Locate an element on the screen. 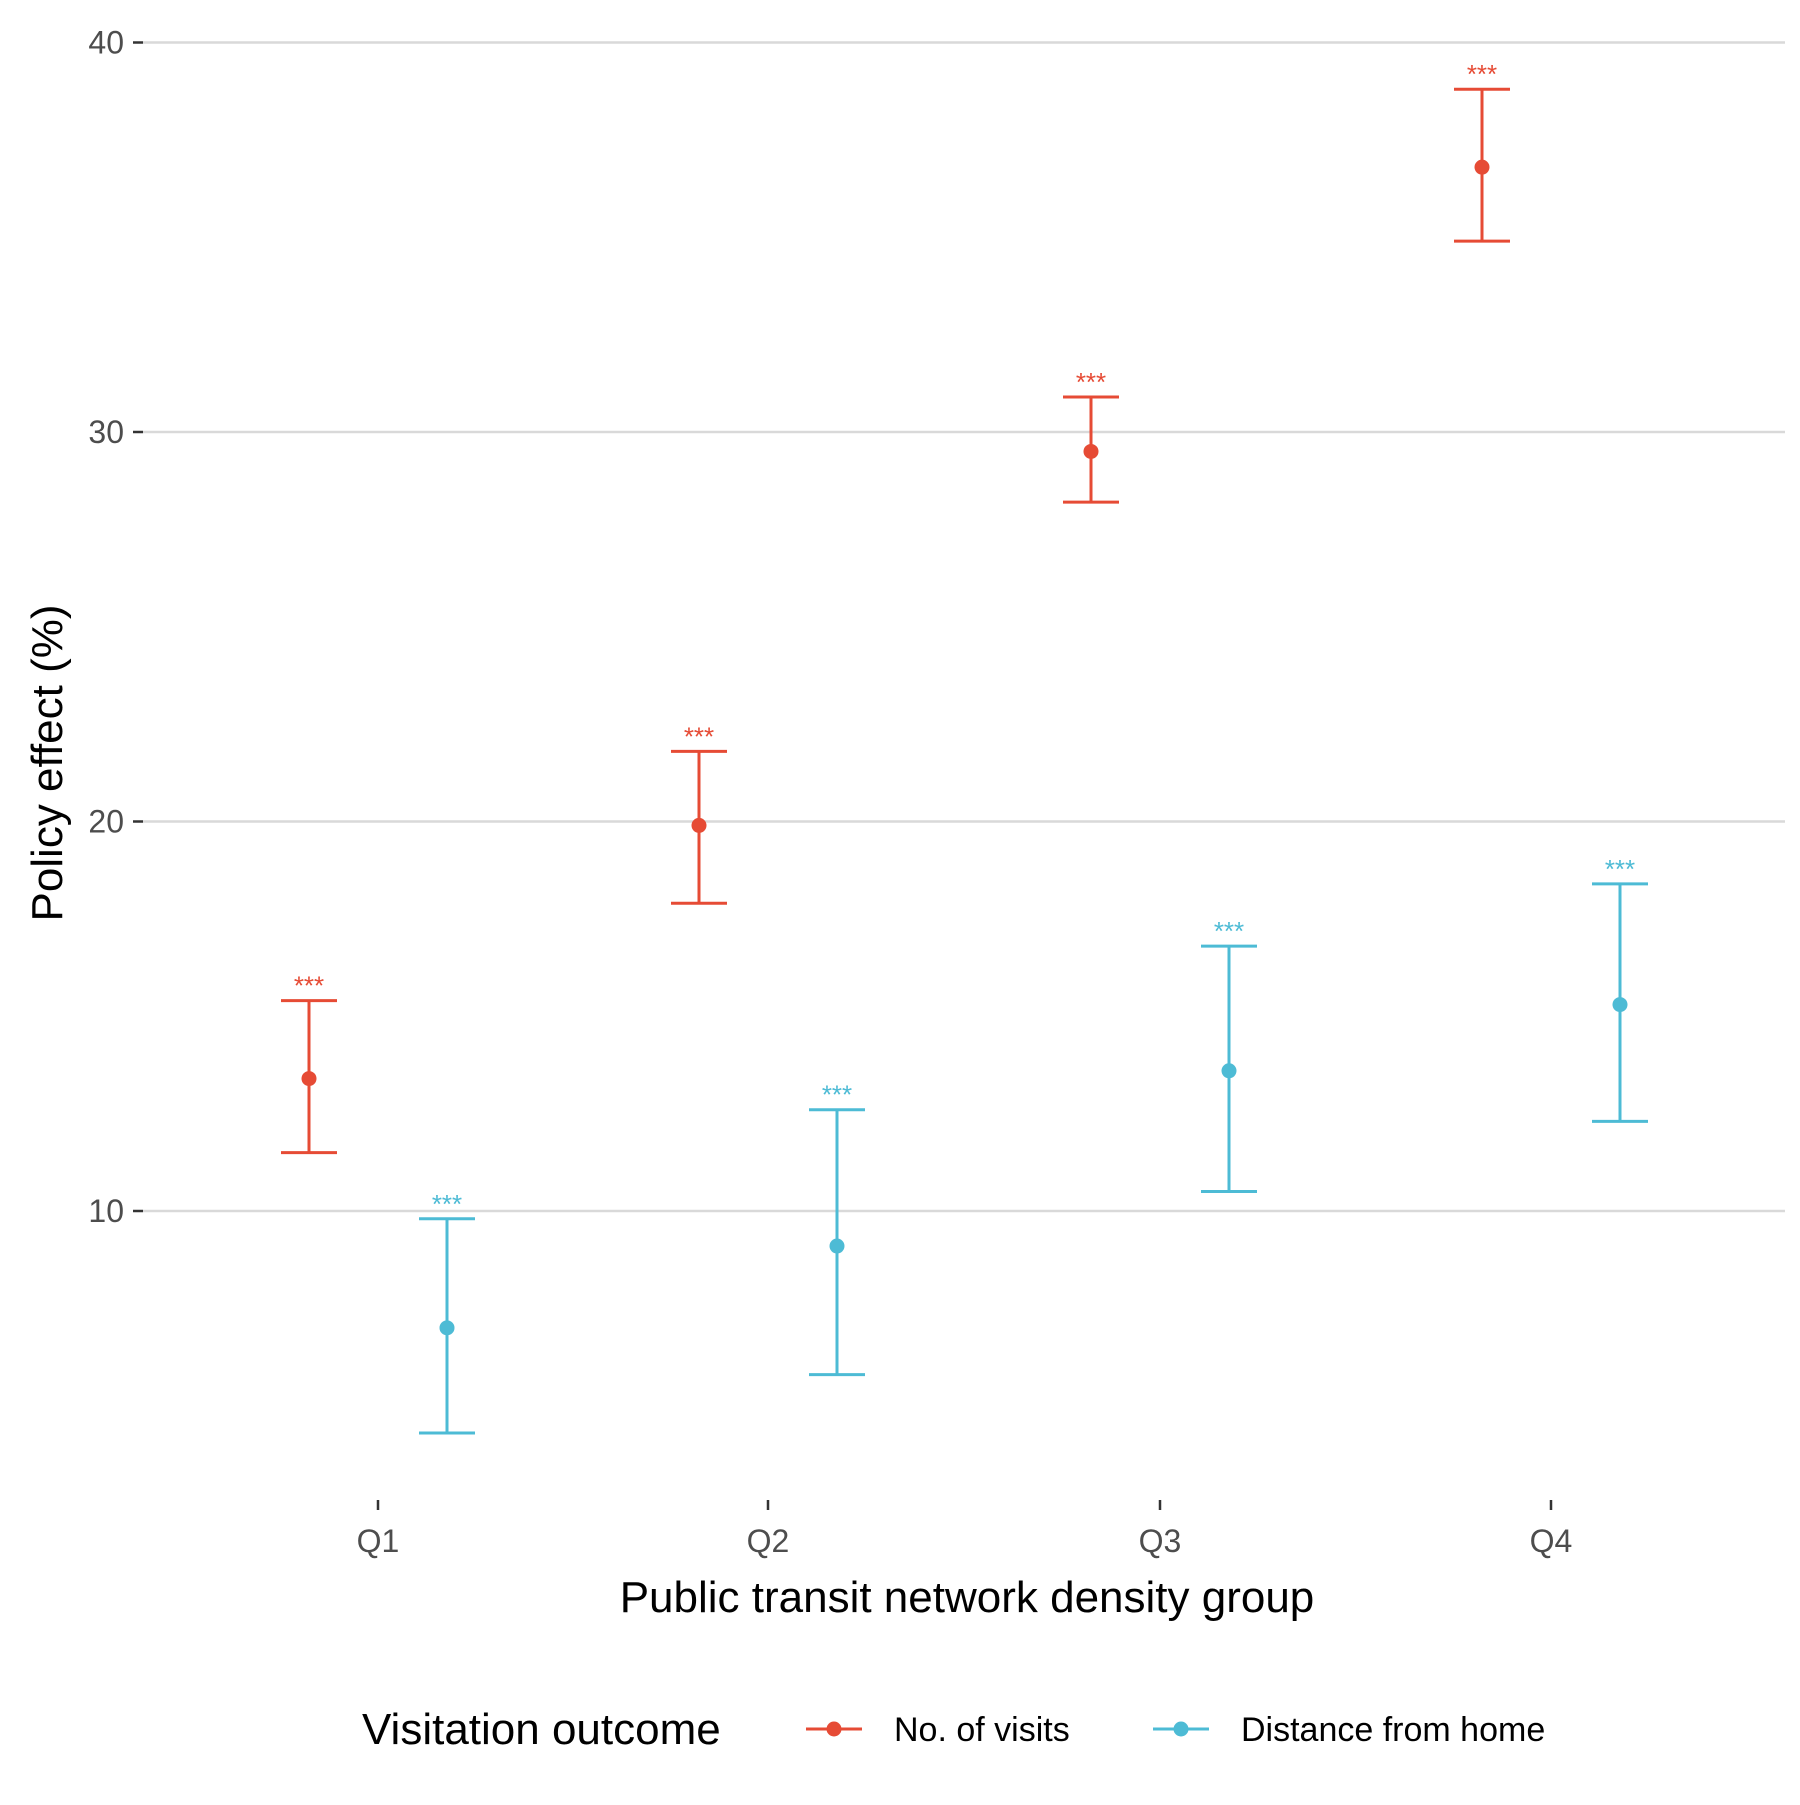 The image size is (1800, 1805). legend-item: Distance from home is located at coordinates (1349, 1730).